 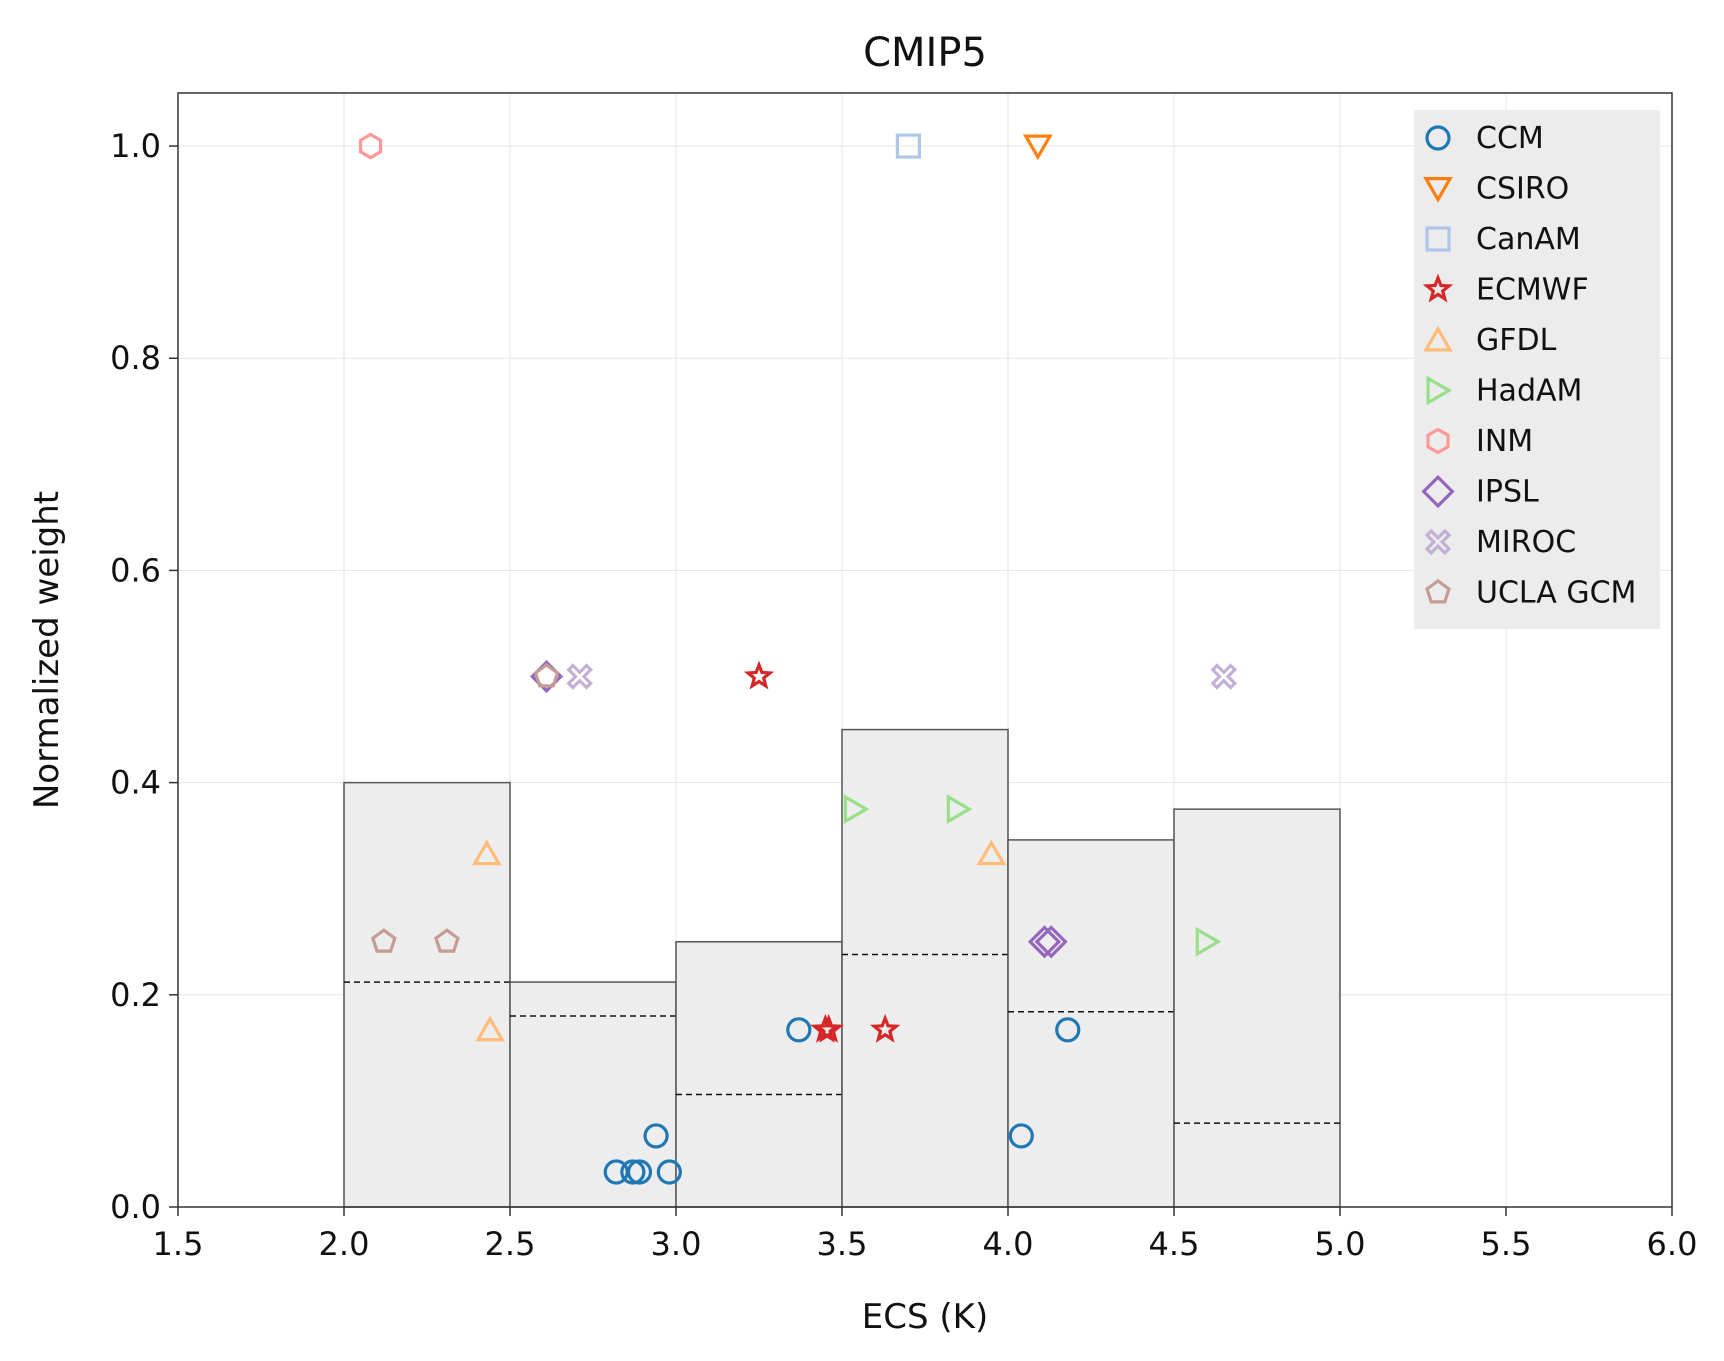 What do you see at coordinates (1438, 491) in the screenshot?
I see `legend-marker-ipsl` at bounding box center [1438, 491].